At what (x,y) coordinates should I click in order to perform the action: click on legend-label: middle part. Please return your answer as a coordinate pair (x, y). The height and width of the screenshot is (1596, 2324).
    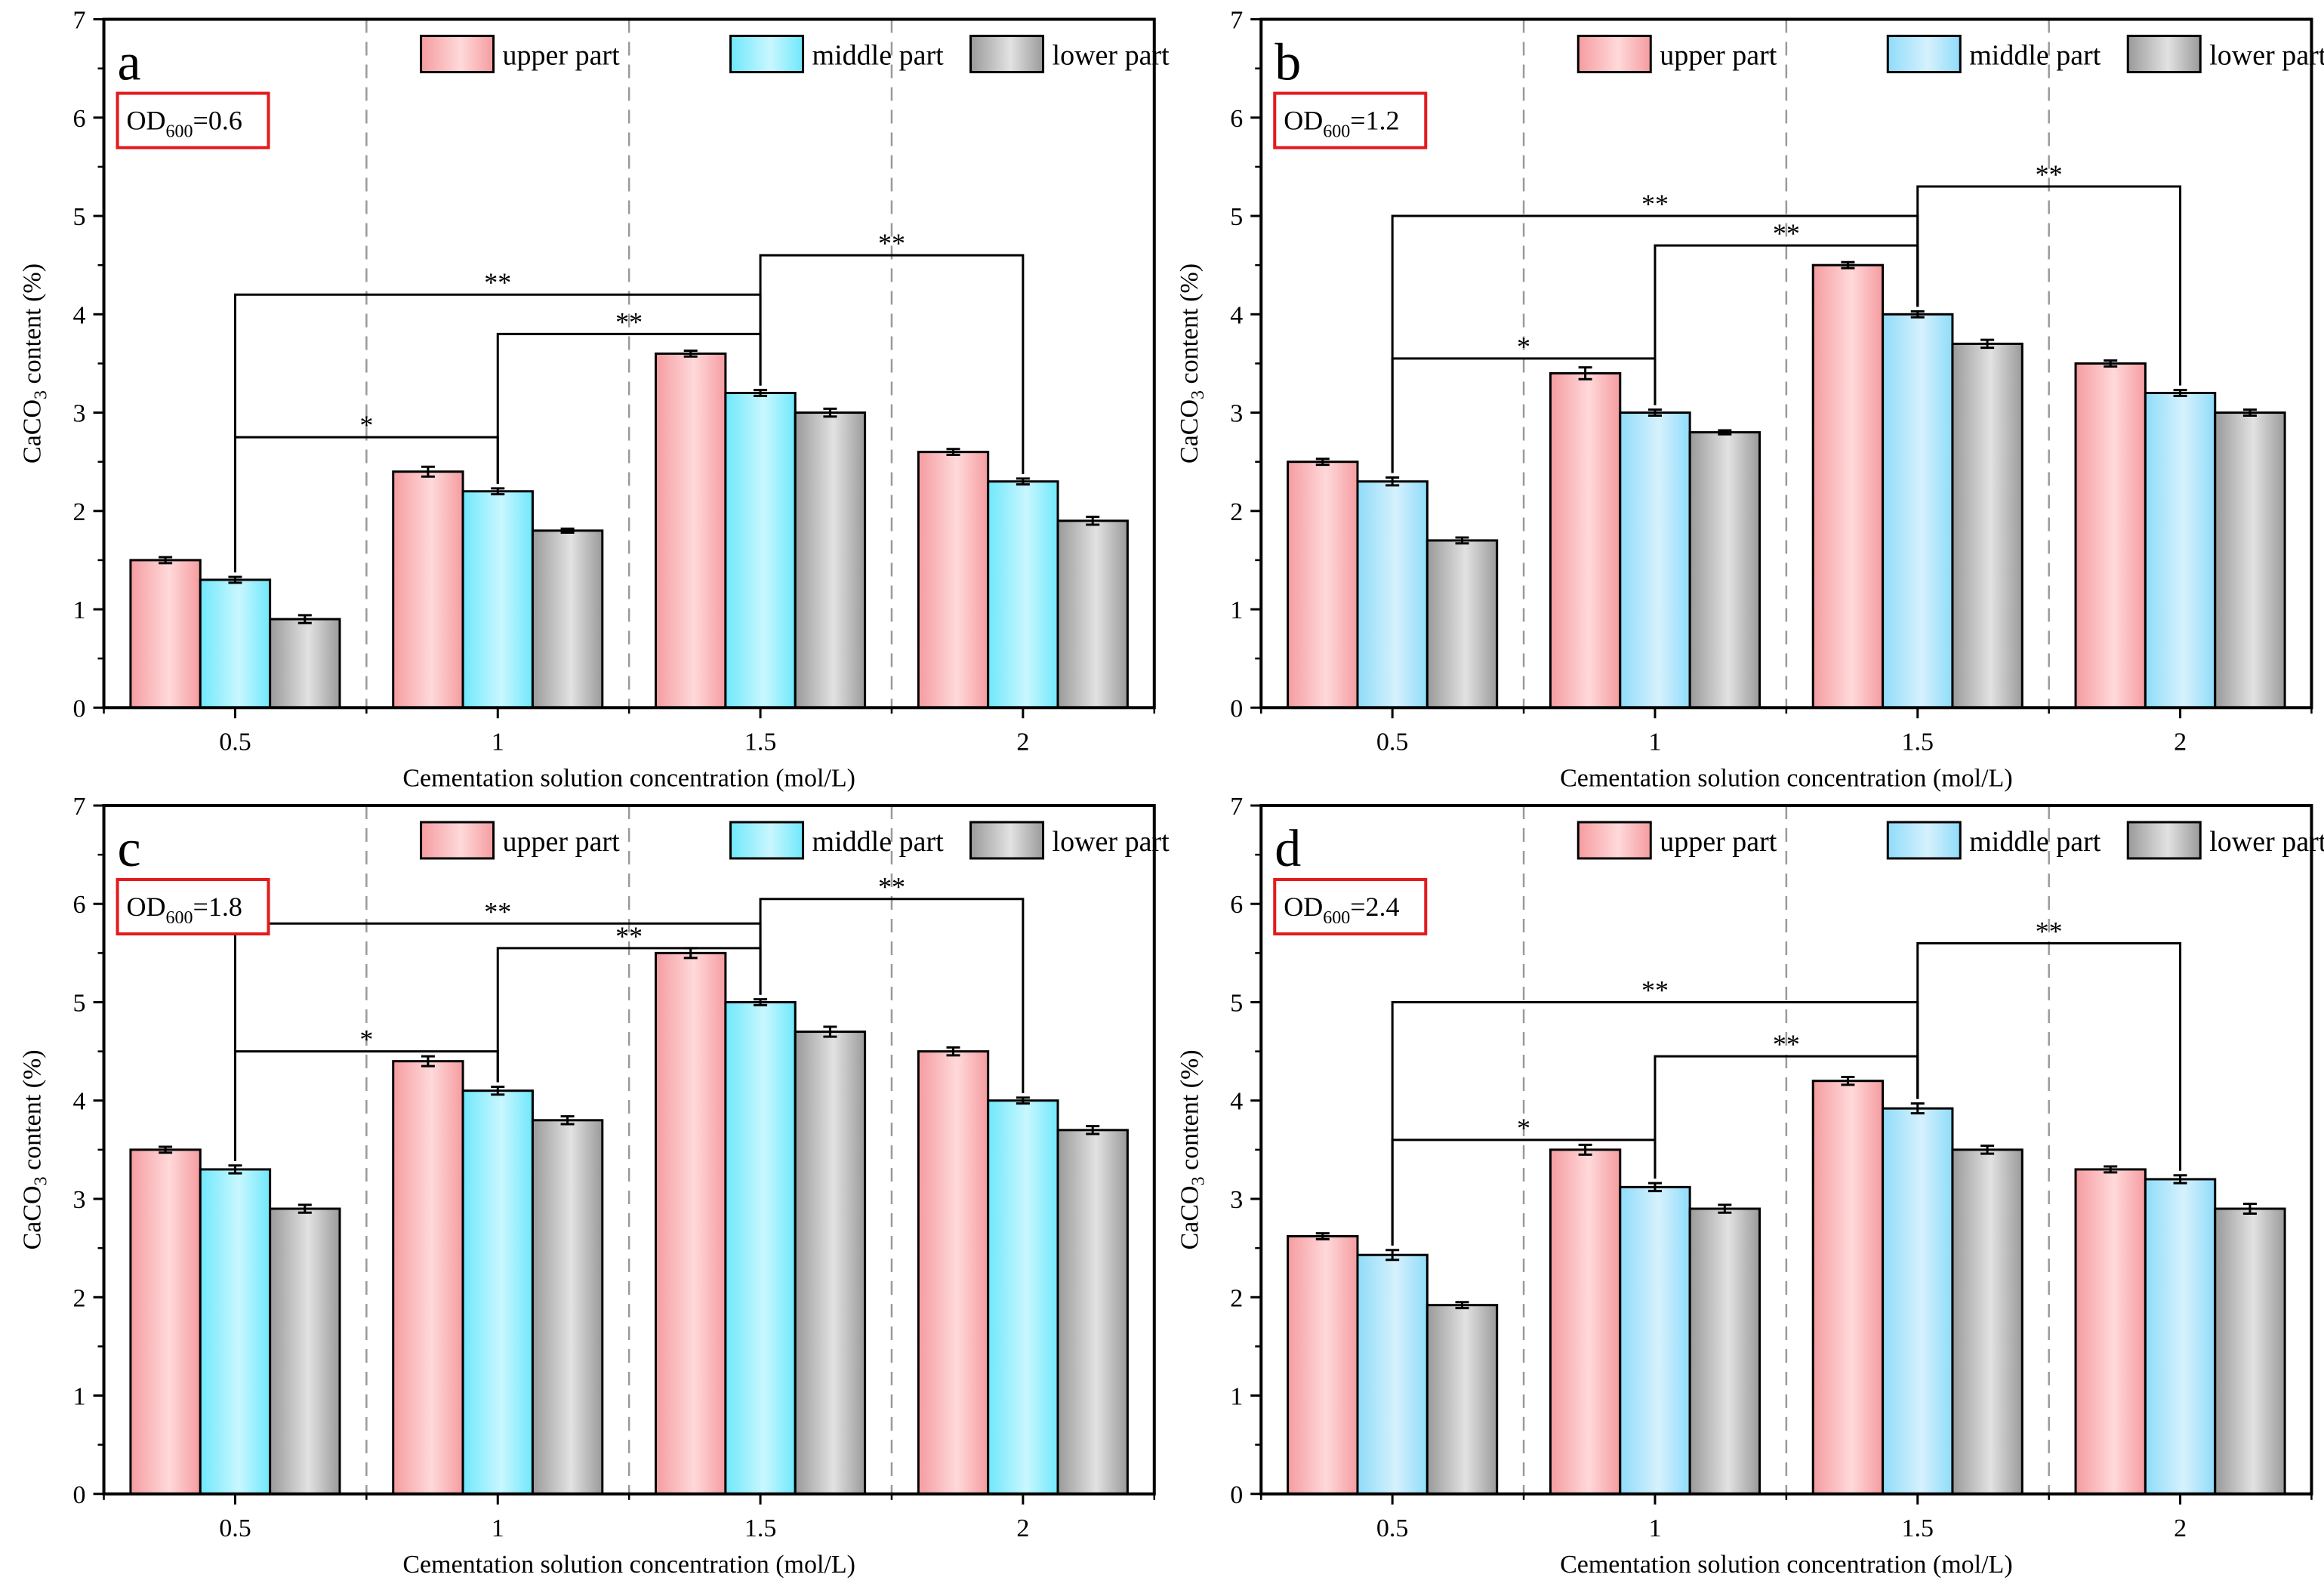
    Looking at the image, I should click on (878, 842).